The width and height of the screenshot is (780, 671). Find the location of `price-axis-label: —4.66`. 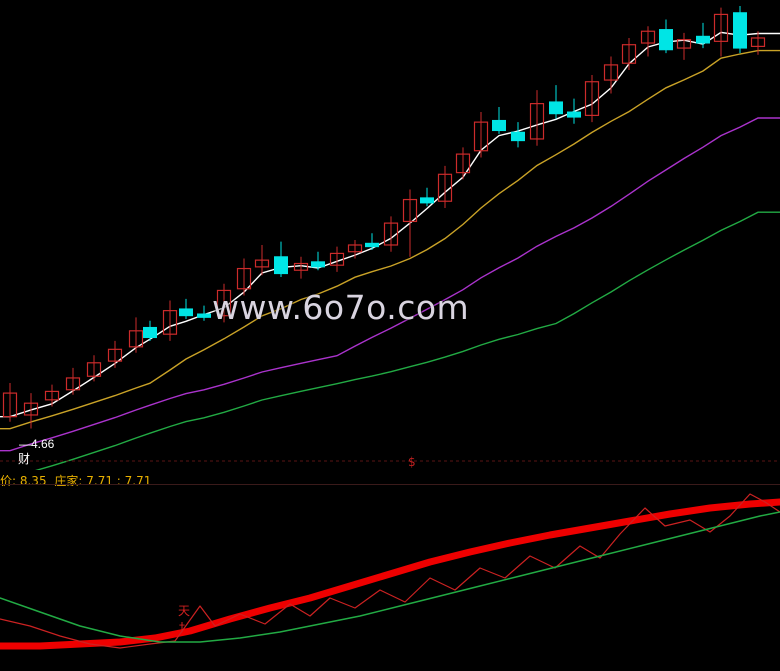

price-axis-label: —4.66 is located at coordinates (36, 444).